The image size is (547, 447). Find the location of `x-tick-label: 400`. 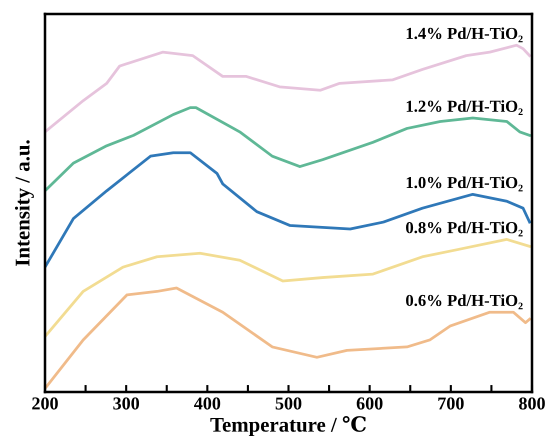

x-tick-label: 400 is located at coordinates (207, 403).